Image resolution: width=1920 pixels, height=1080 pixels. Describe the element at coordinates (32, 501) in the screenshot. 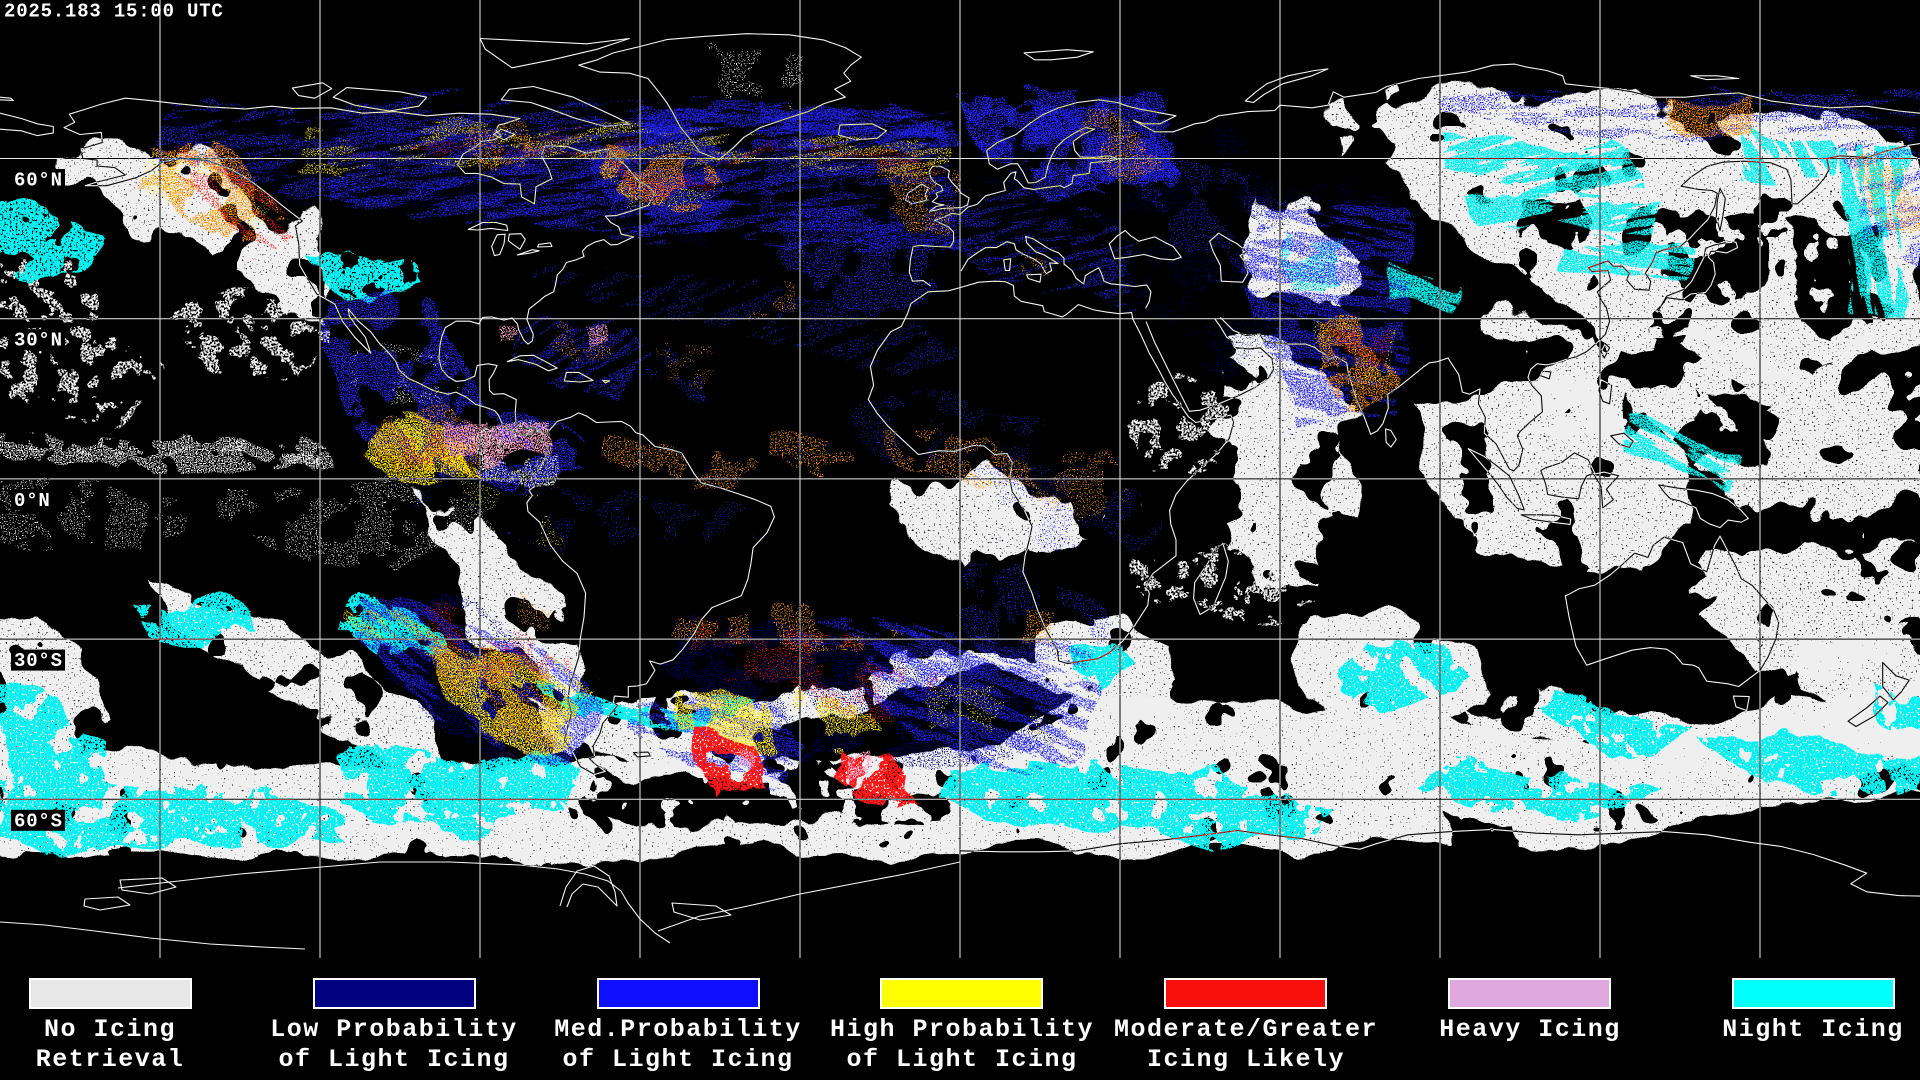

I see `svg-text: 0°N` at that location.